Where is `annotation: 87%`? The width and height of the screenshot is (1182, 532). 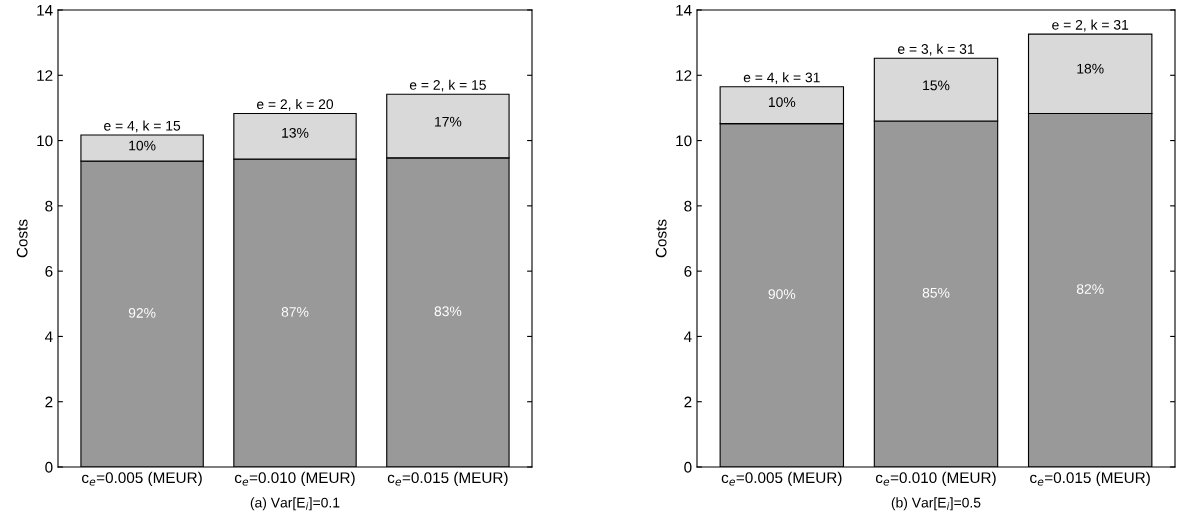 annotation: 87% is located at coordinates (295, 311).